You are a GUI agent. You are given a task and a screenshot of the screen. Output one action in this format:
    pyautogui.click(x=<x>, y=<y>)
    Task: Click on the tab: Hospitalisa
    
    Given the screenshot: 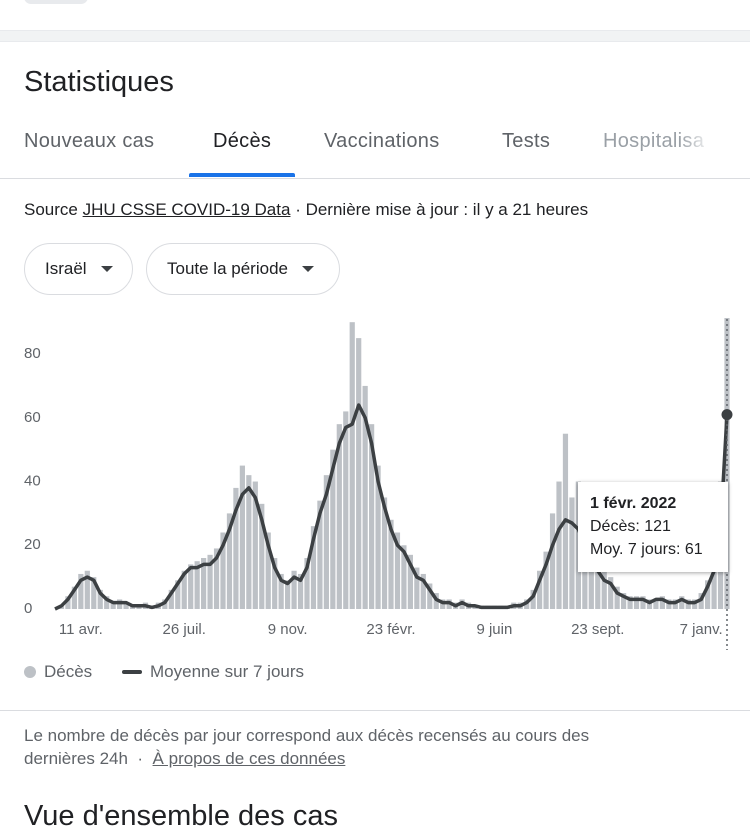 What is the action you would take?
    pyautogui.click(x=654, y=141)
    